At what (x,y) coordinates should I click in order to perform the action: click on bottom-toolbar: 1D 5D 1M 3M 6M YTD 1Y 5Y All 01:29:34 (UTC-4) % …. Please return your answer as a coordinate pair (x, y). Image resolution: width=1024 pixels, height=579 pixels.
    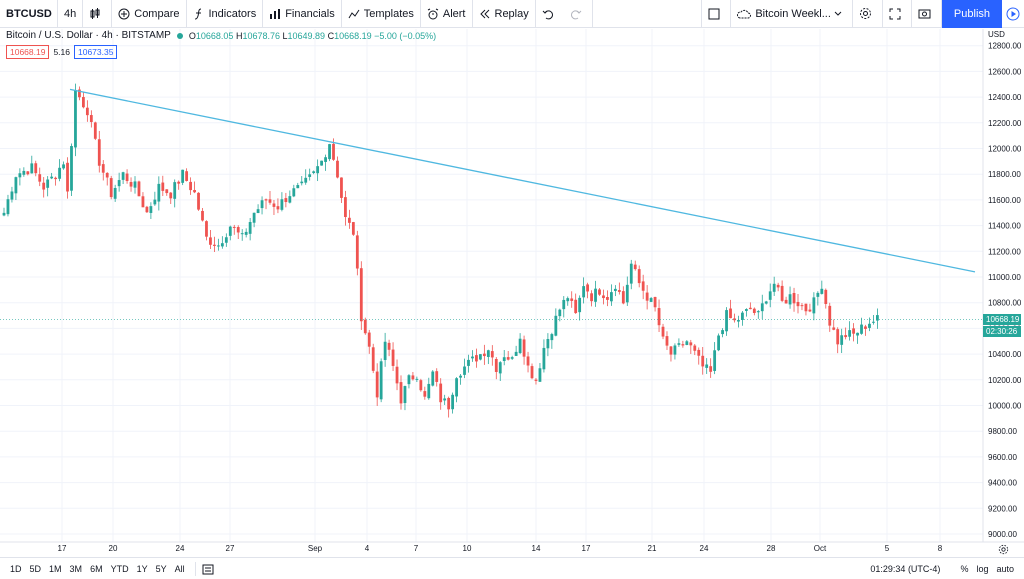
    Looking at the image, I should click on (512, 568).